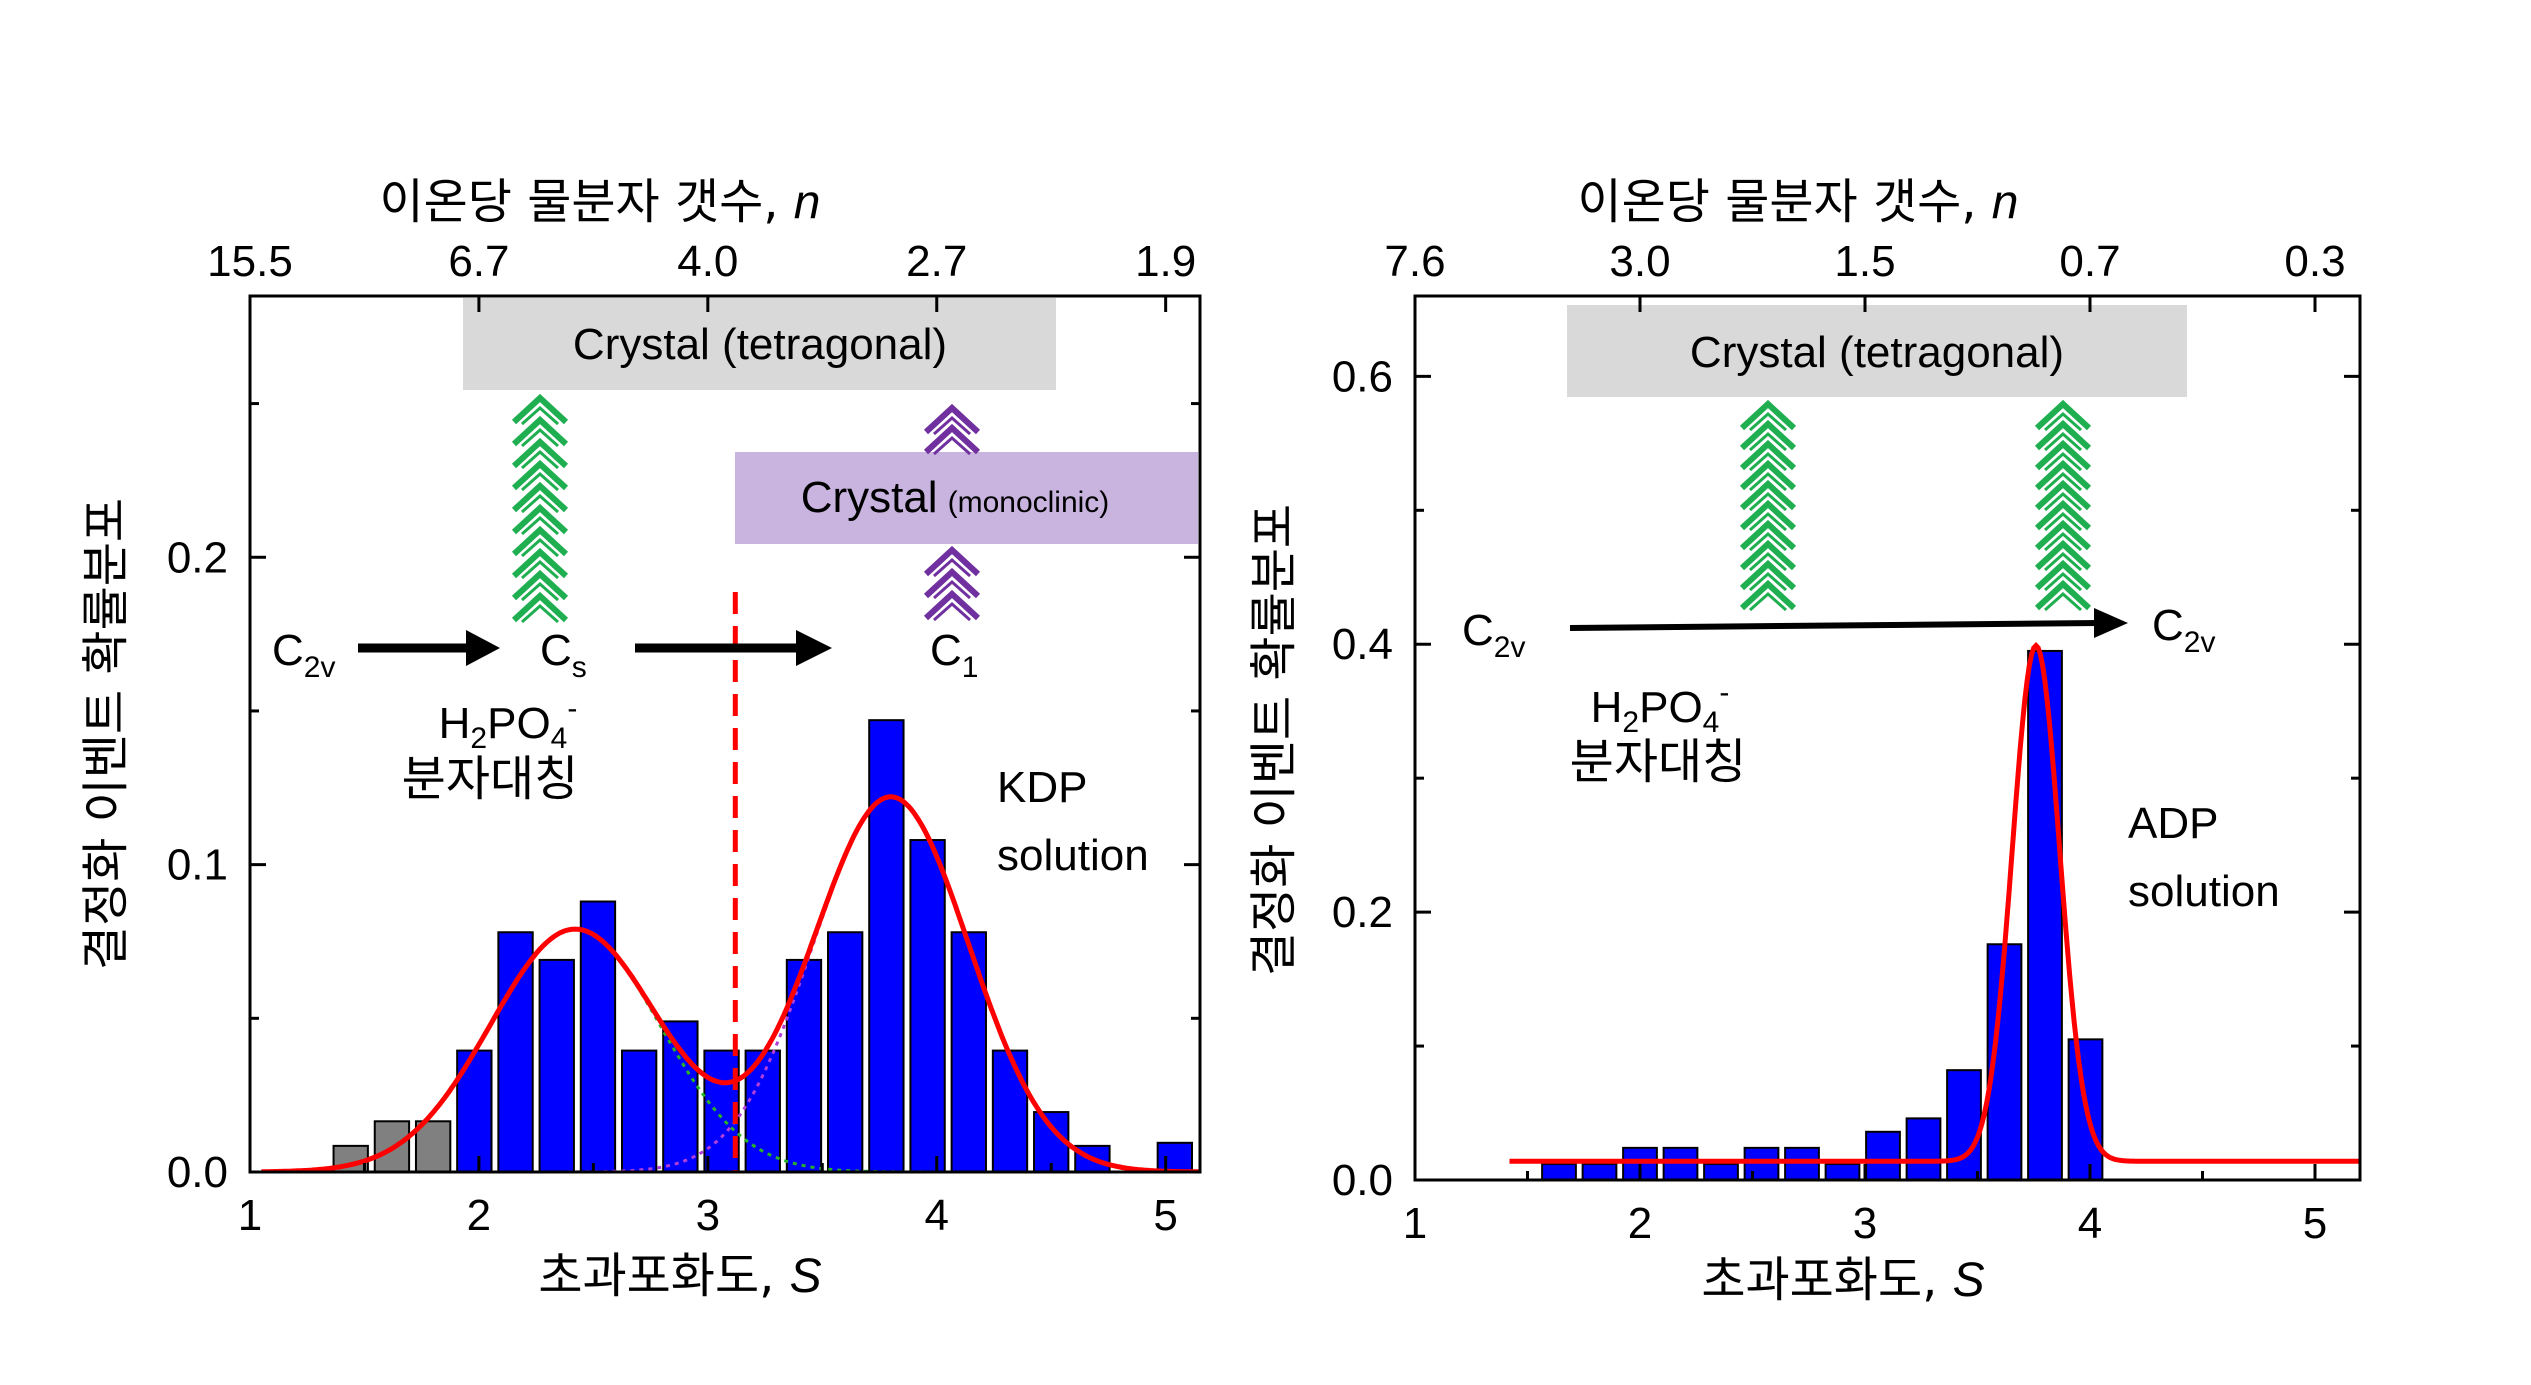 The image size is (2531, 1385). Describe the element at coordinates (708, 1215) in the screenshot. I see `x-tick-label: 3` at that location.